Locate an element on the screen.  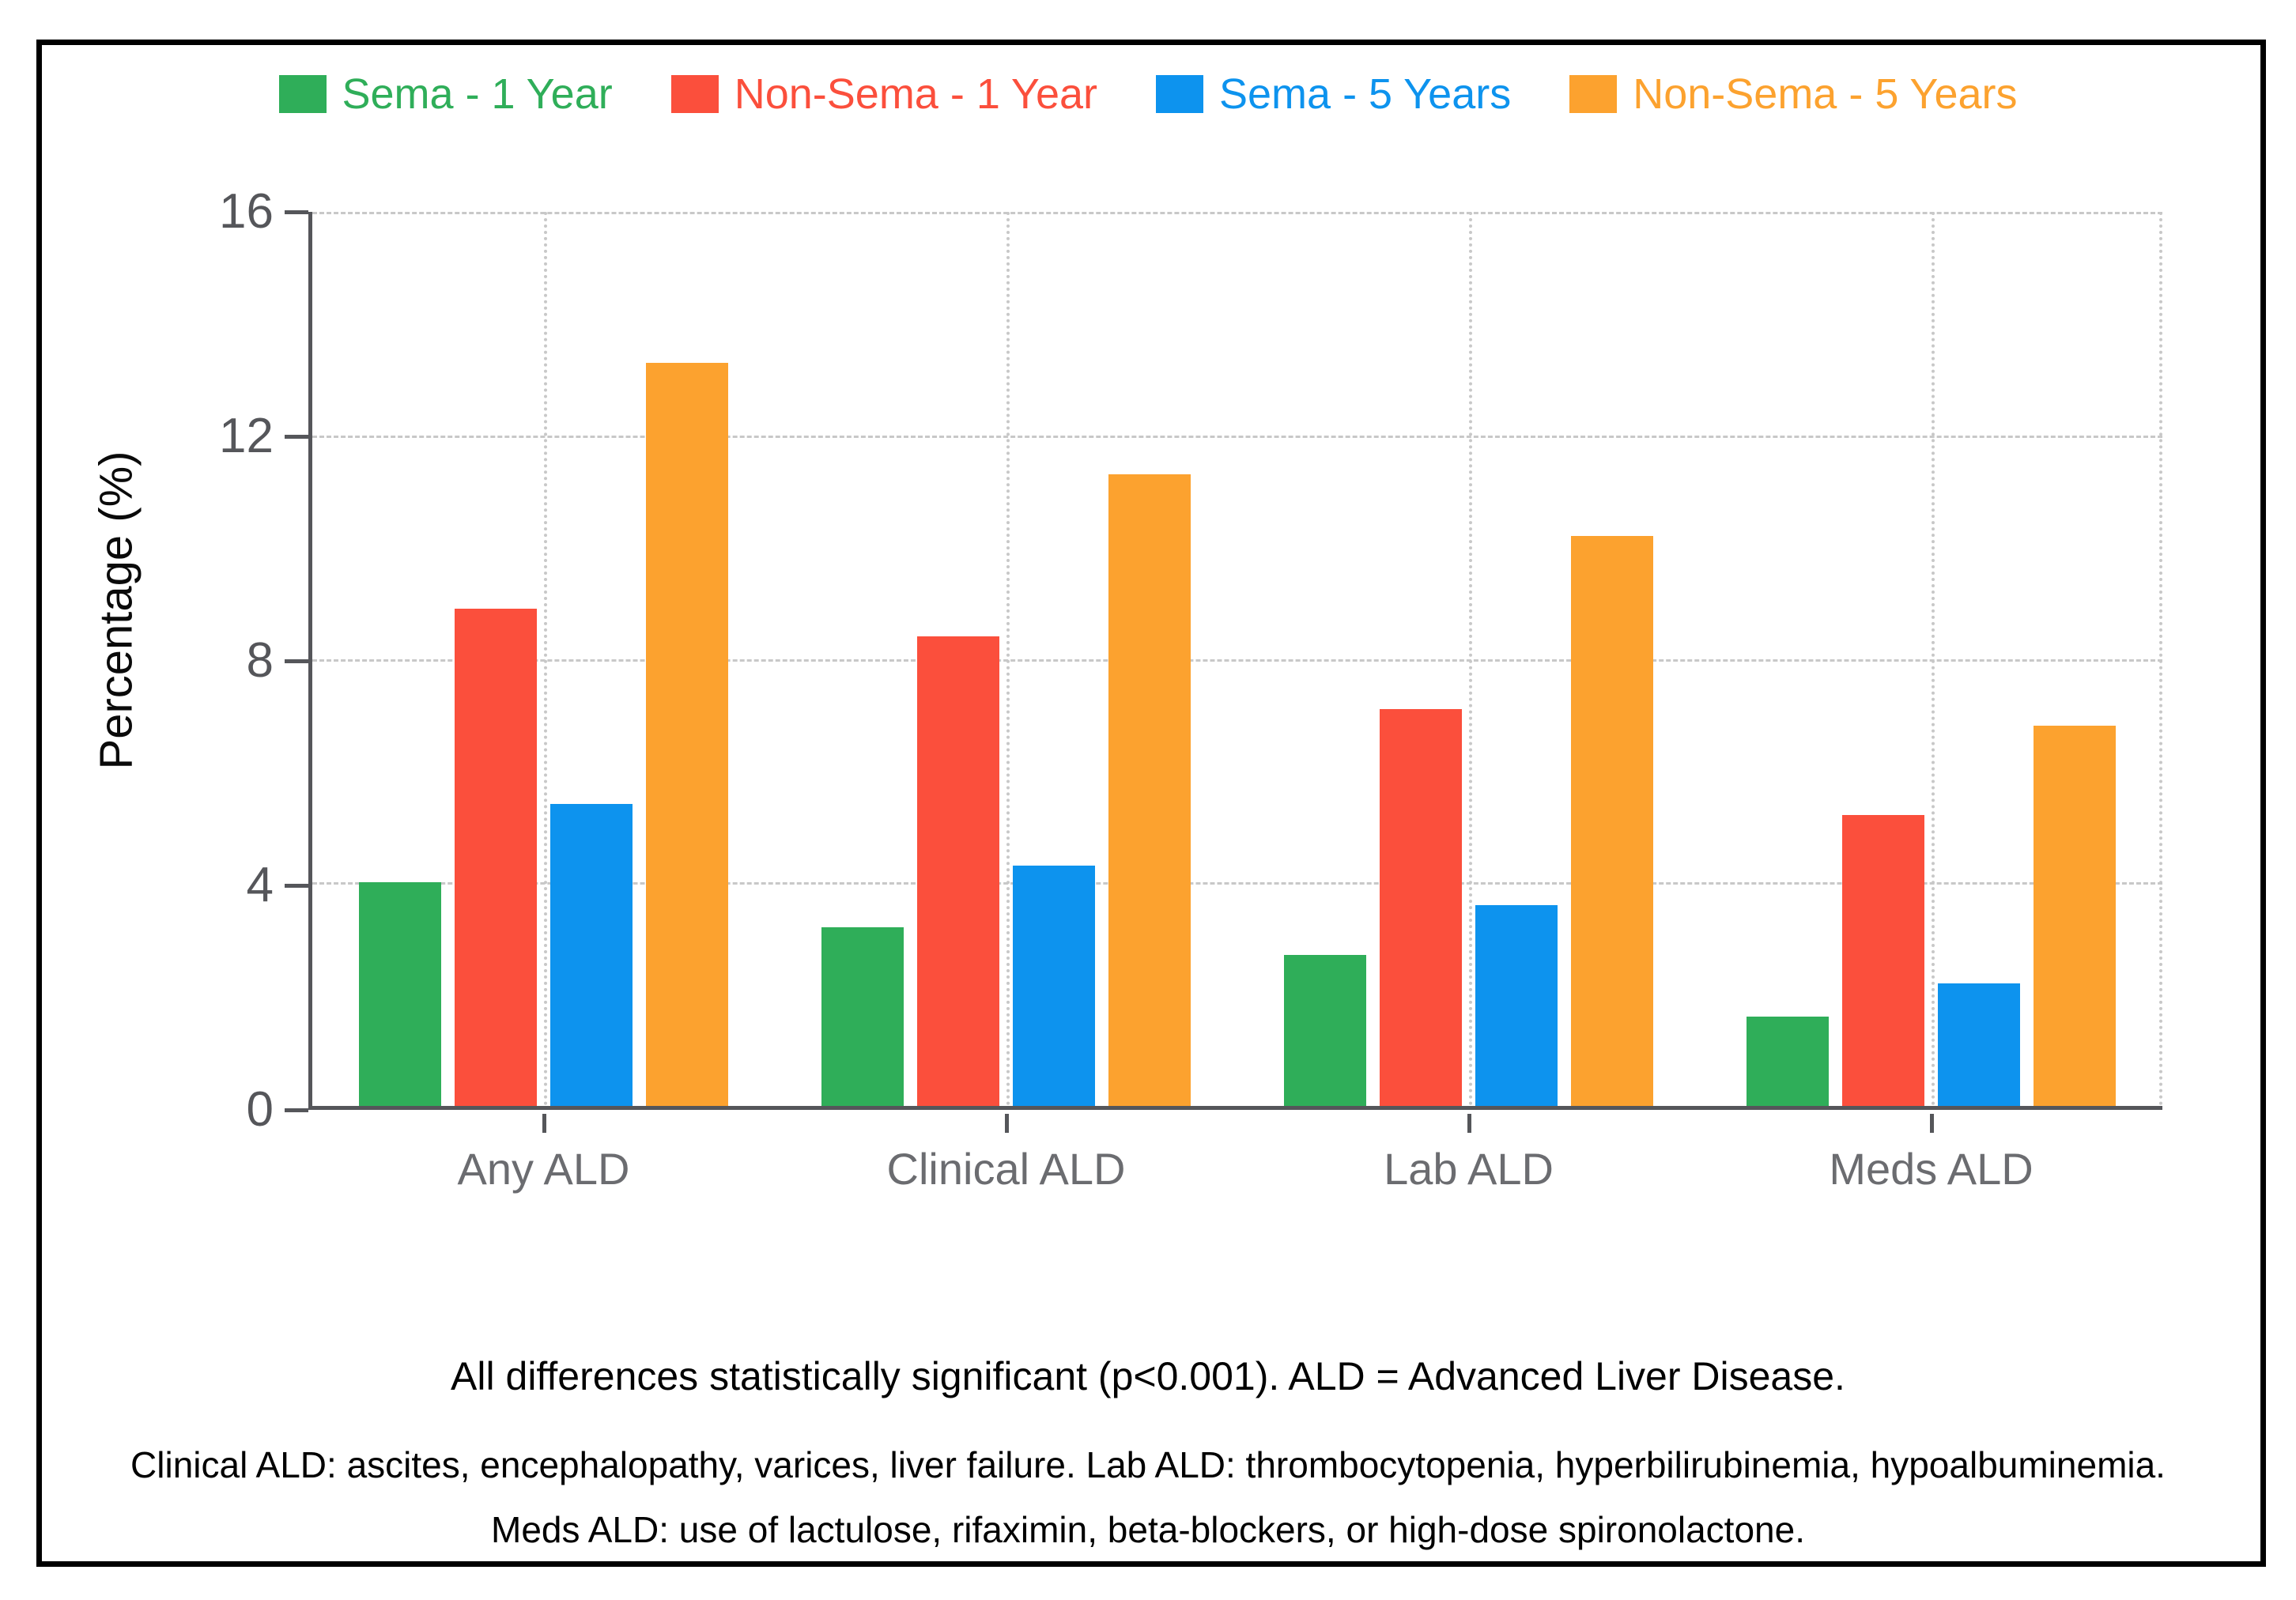
y-tick-label-0: 0 is located at coordinates (260, 1109).